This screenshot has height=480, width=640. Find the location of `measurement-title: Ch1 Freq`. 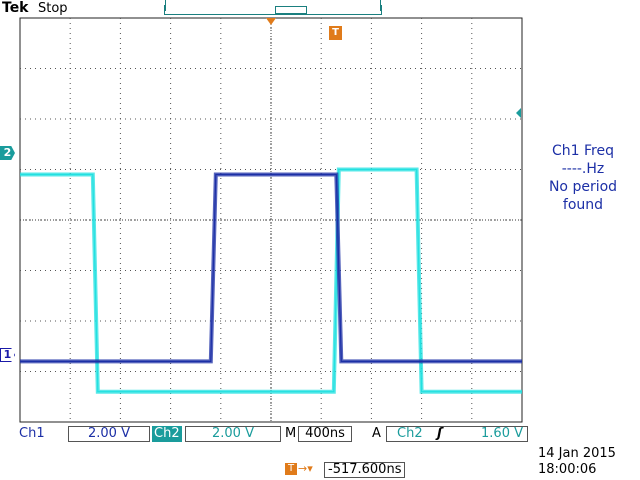

measurement-title: Ch1 Freq is located at coordinates (583, 151).